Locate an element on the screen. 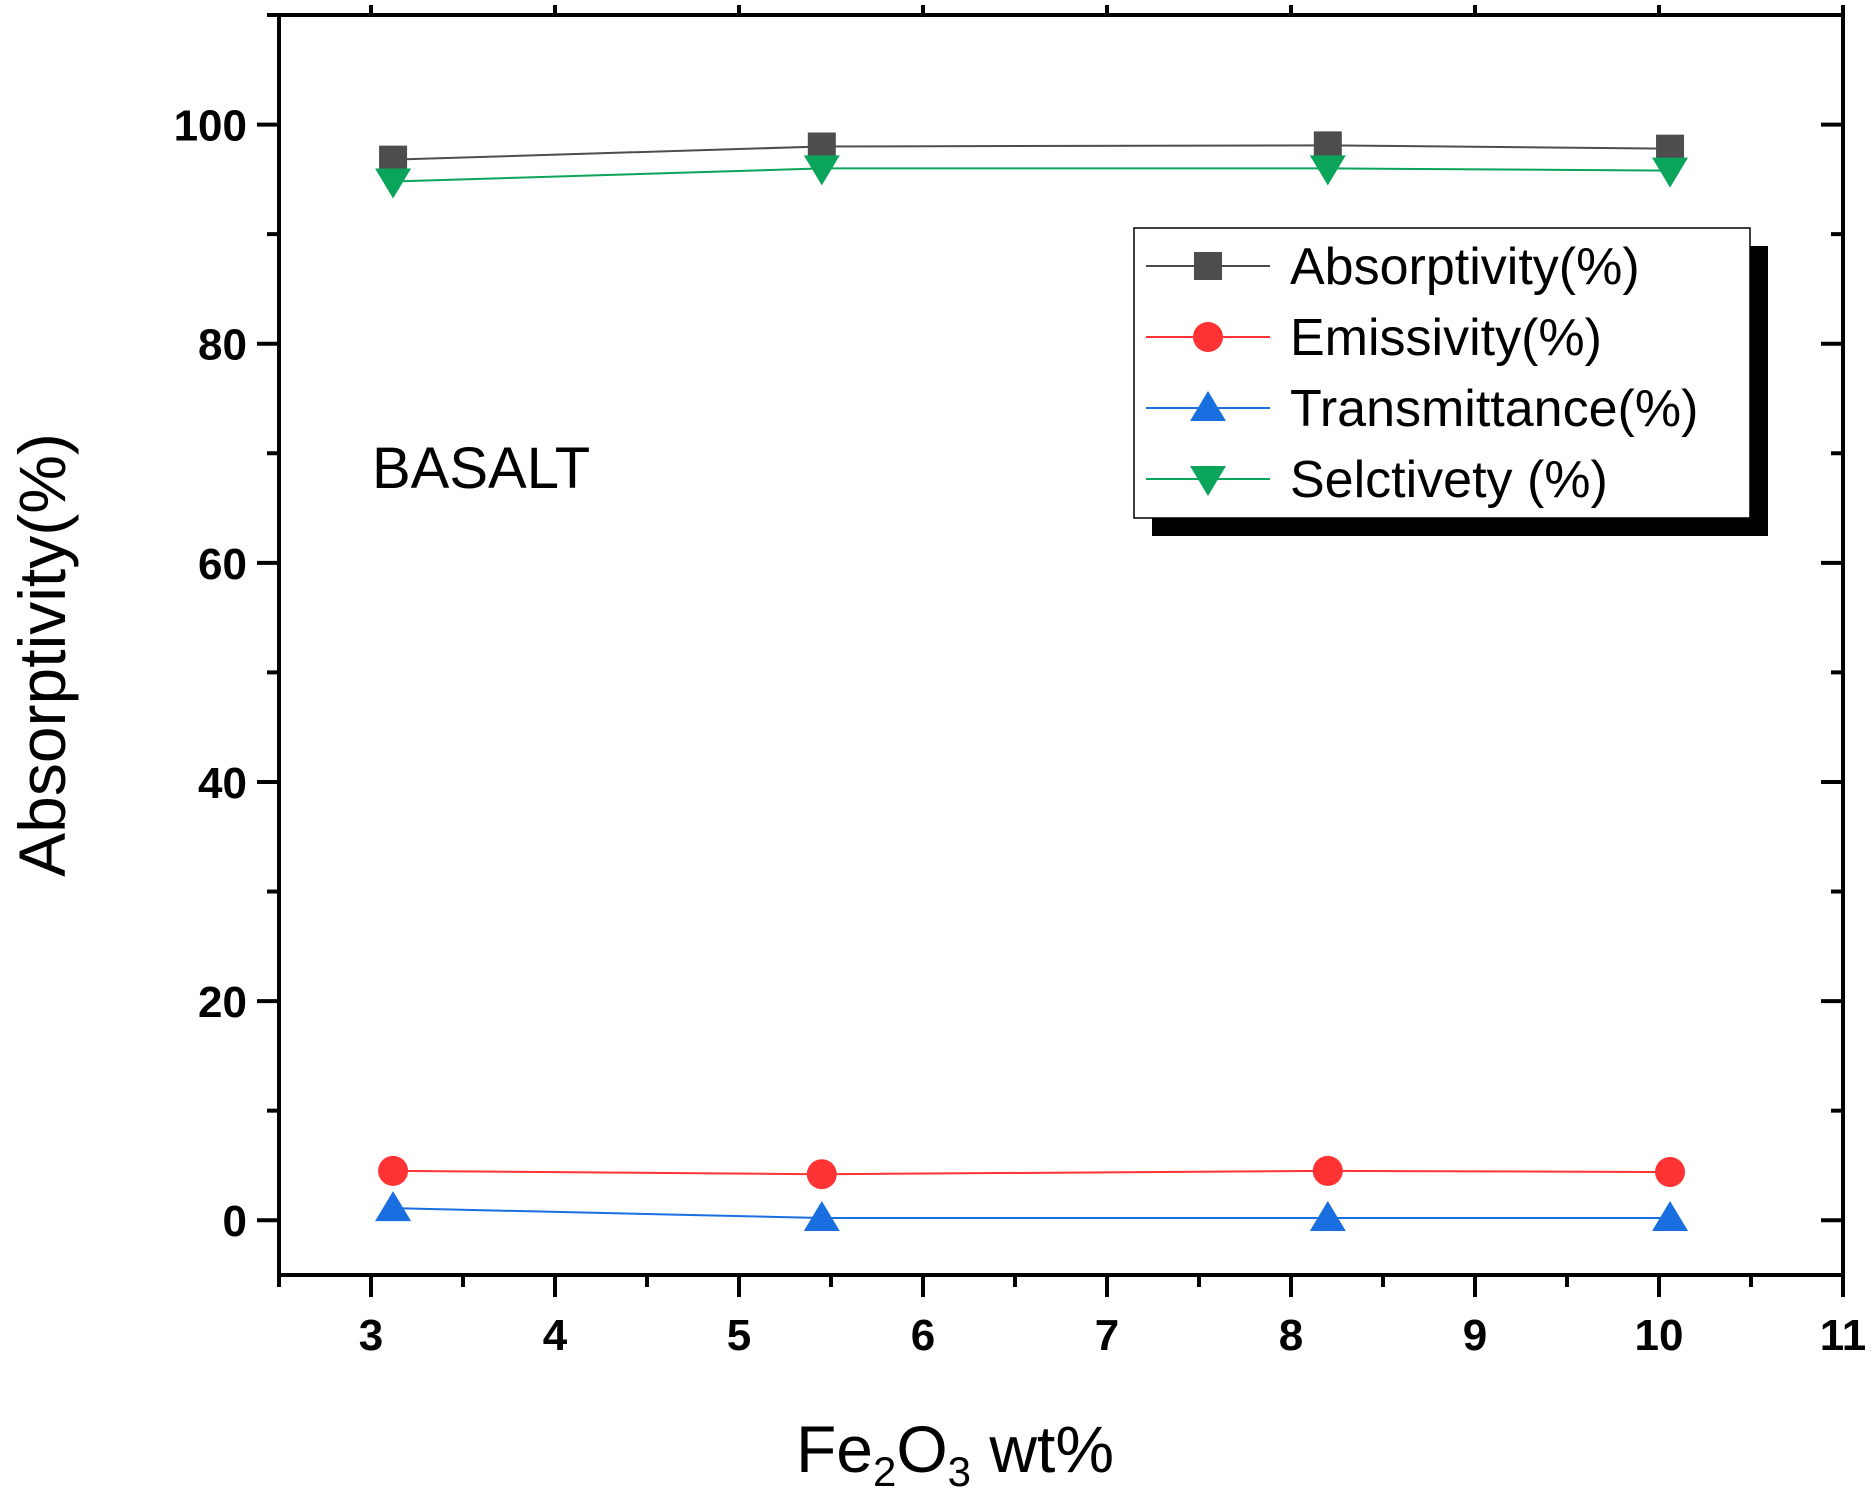 The height and width of the screenshot is (1503, 1871). legend-entry-absorptivity: Absorptivity(%) is located at coordinates (1393, 267).